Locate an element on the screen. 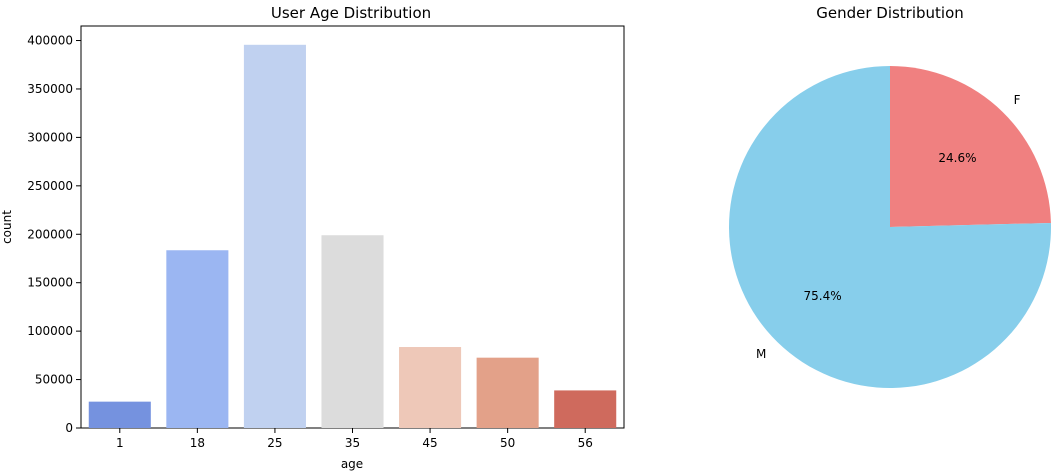 The width and height of the screenshot is (1061, 476). y-tick-label: 100000 is located at coordinates (50, 331).